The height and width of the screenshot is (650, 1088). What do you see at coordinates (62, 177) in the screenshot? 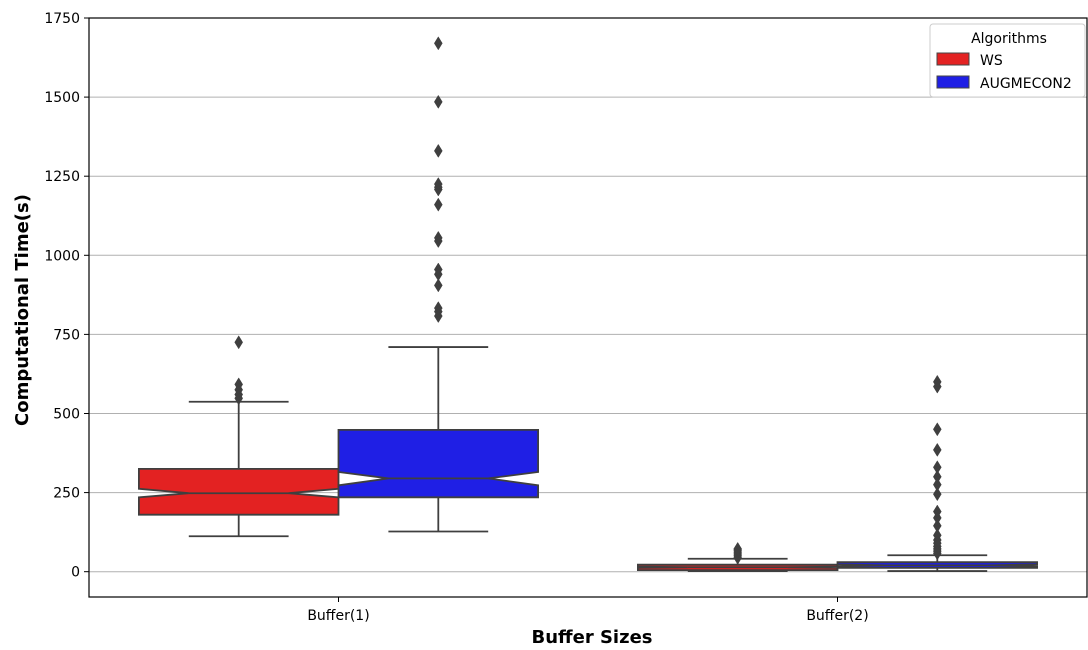
I see `y-tick-label: 1250` at bounding box center [62, 177].